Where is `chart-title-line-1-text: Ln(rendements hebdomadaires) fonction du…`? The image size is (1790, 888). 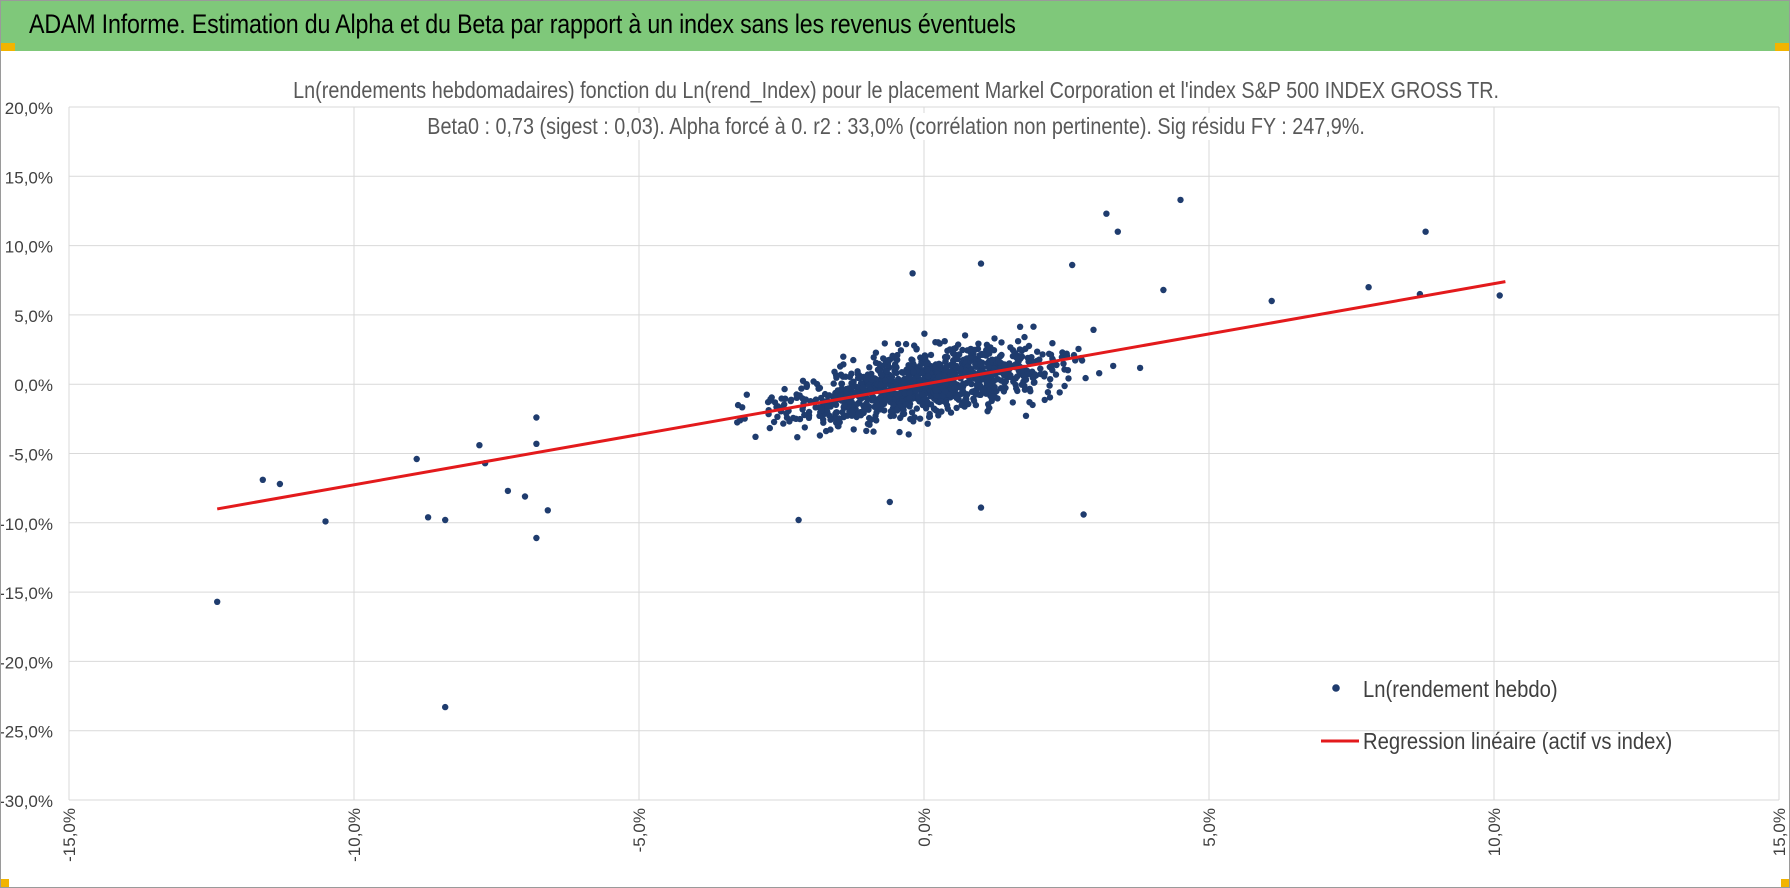
chart-title-line-1-text: Ln(rendements hebdomadaires) fonction du… is located at coordinates (896, 90).